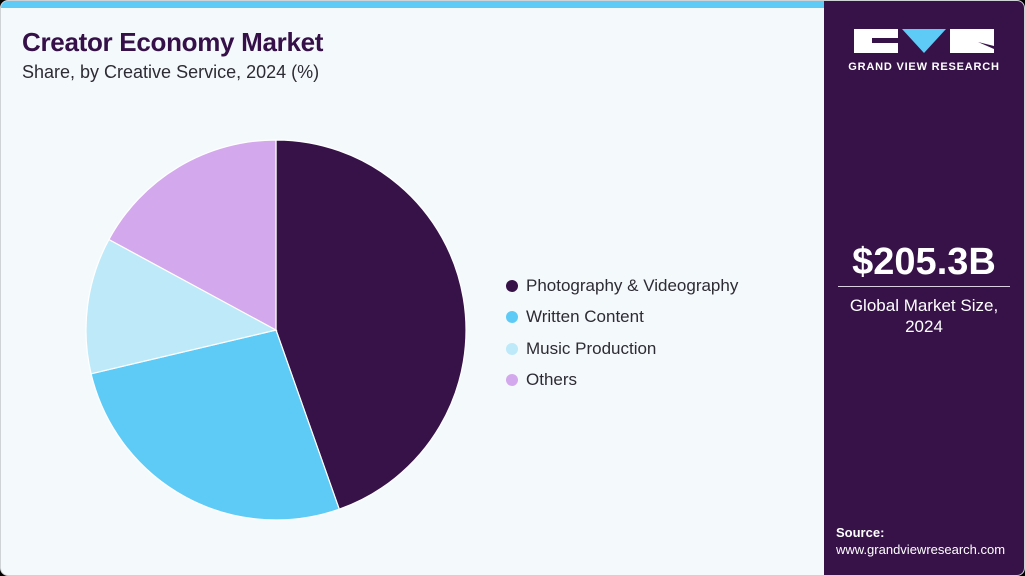  I want to click on legend-item: Music Production, so click(622, 349).